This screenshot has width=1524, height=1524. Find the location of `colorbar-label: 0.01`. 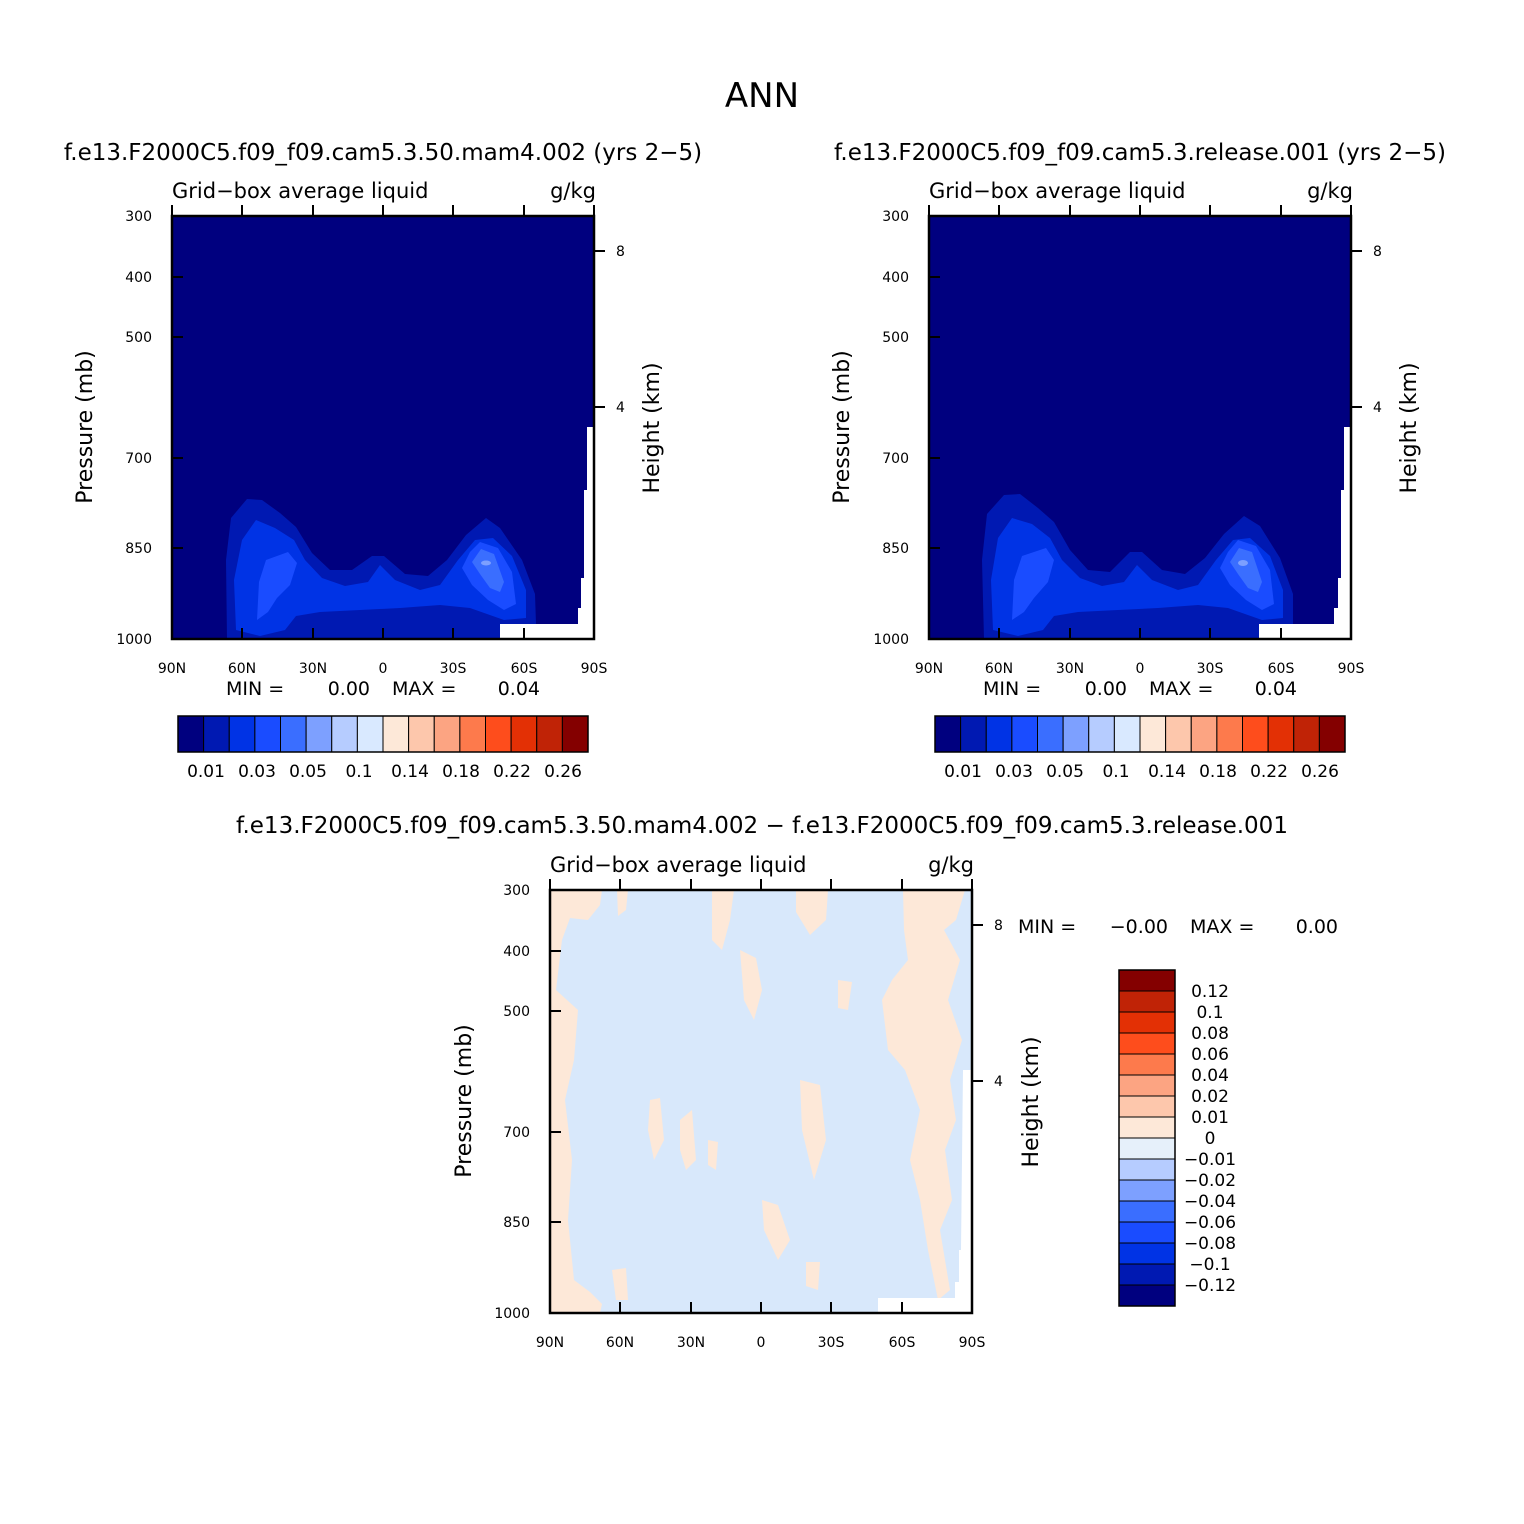

colorbar-label: 0.01 is located at coordinates (963, 772).